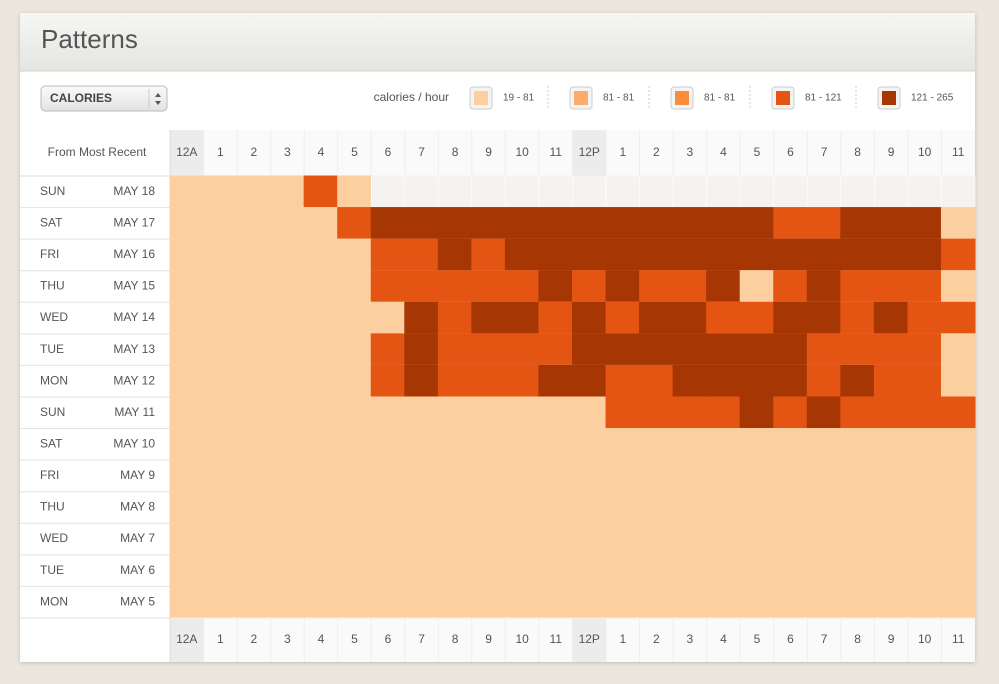 This screenshot has width=999, height=684. What do you see at coordinates (137, 538) in the screenshot?
I see `date-label: MAY 7` at bounding box center [137, 538].